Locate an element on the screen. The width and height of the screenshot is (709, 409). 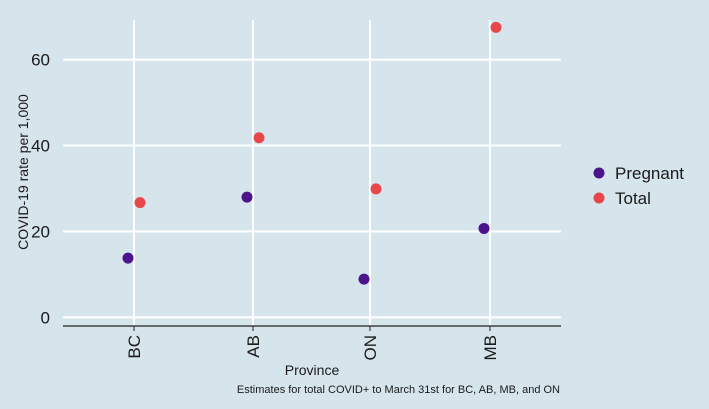
point-pregnant-ab is located at coordinates (247, 197).